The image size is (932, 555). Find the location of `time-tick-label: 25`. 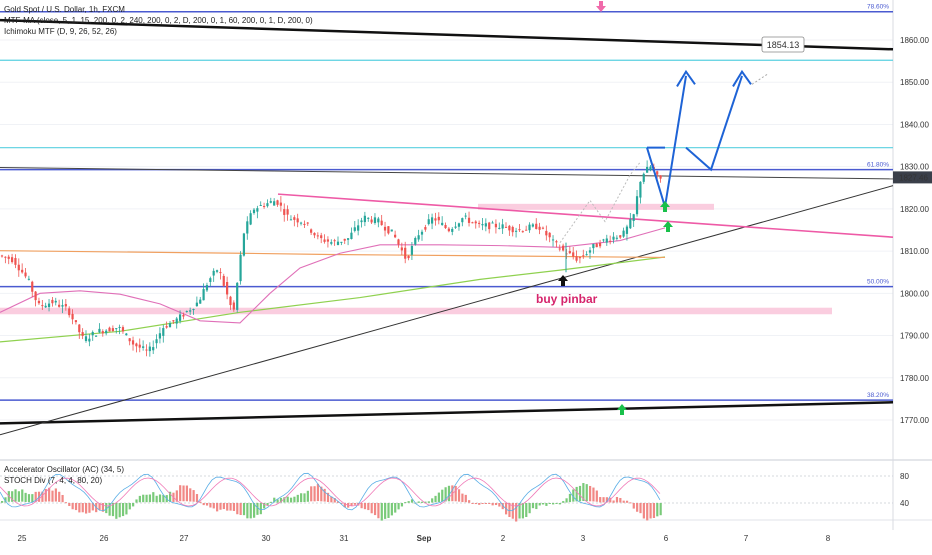

time-tick-label: 25 is located at coordinates (22, 538).